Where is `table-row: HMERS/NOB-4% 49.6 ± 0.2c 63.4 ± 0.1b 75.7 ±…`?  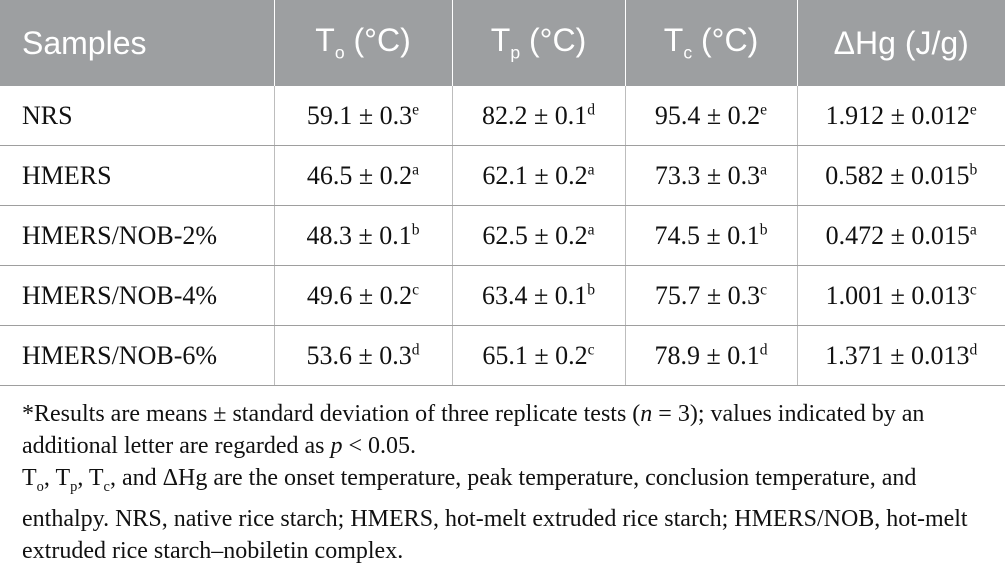 table-row: HMERS/NOB-4% 49.6 ± 0.2c 63.4 ± 0.1b 75.7 ±… is located at coordinates (502, 295).